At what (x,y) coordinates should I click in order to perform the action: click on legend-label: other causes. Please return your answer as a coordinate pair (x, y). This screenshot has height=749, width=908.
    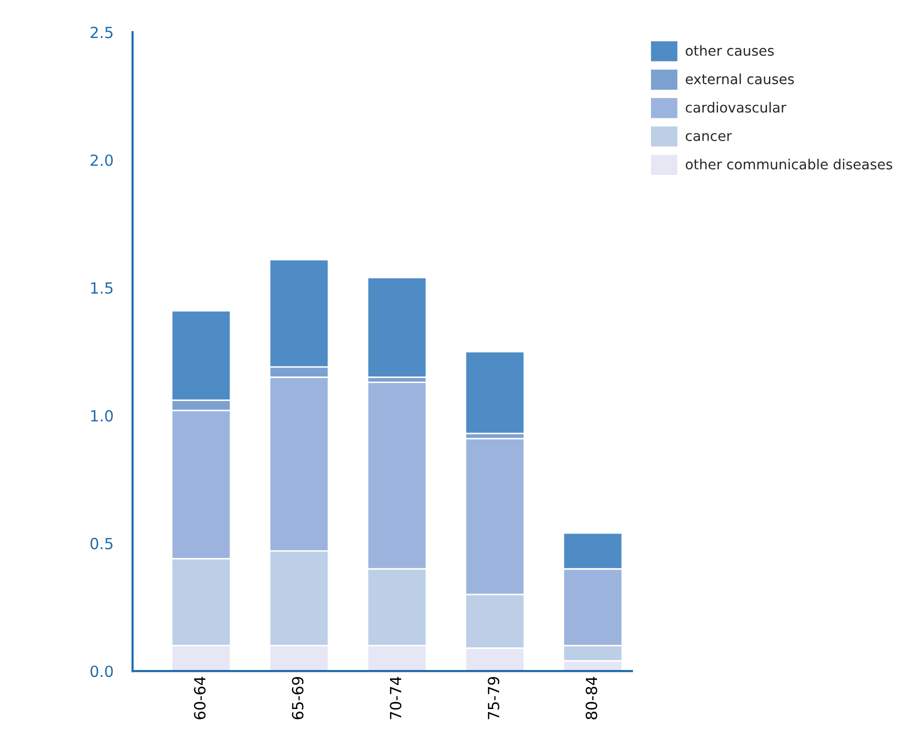
    Looking at the image, I should click on (730, 50).